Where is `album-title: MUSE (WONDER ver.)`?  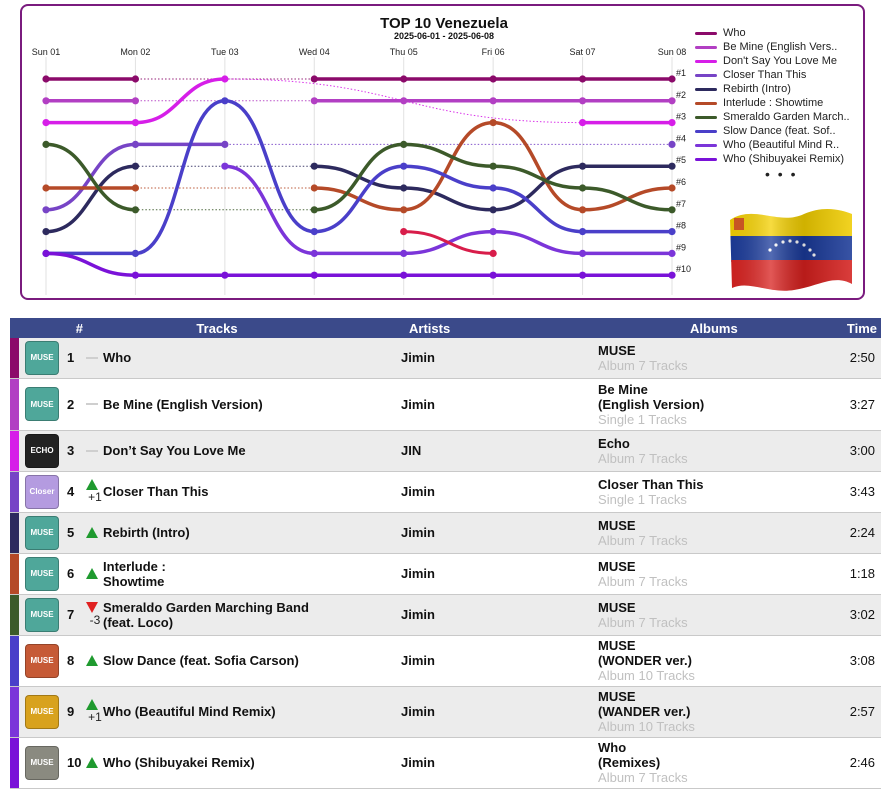 album-title: MUSE (WONDER ver.) is located at coordinates (645, 653).